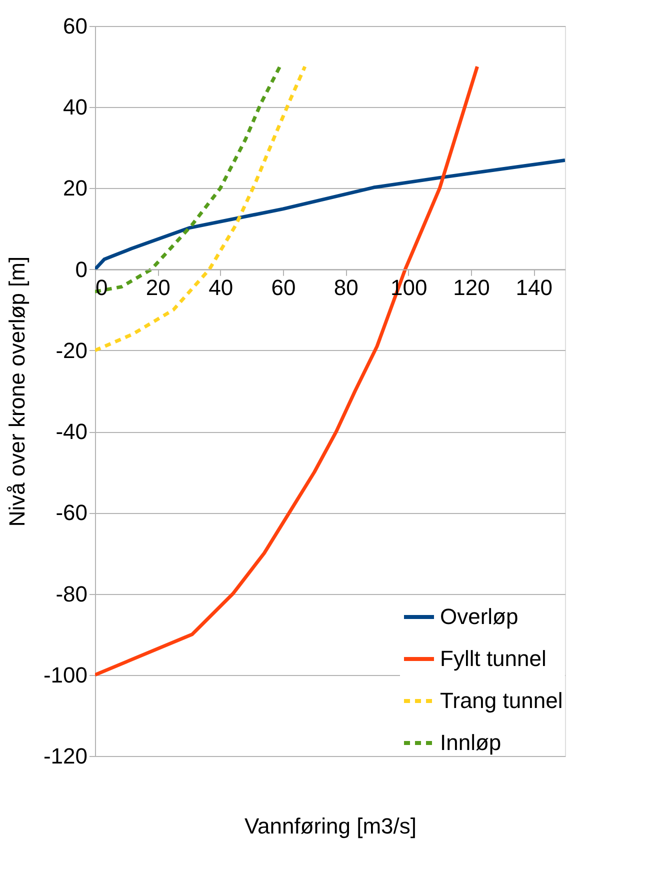 The image size is (668, 891). What do you see at coordinates (221, 287) in the screenshot?
I see `x-tick-label: 40` at bounding box center [221, 287].